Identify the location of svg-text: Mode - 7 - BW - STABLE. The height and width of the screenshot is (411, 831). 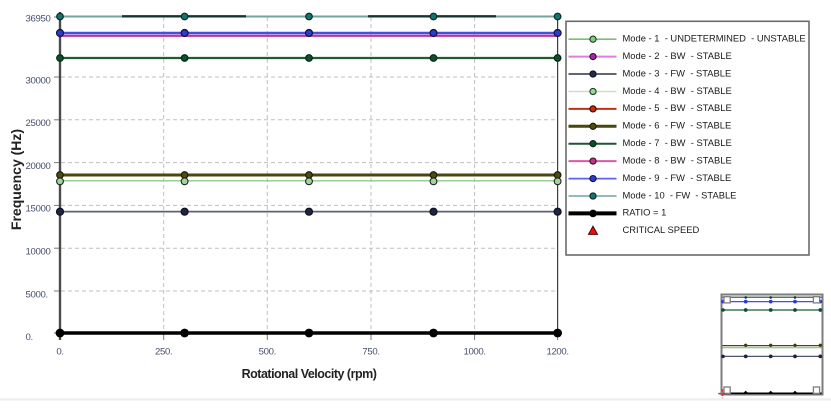
(677, 142).